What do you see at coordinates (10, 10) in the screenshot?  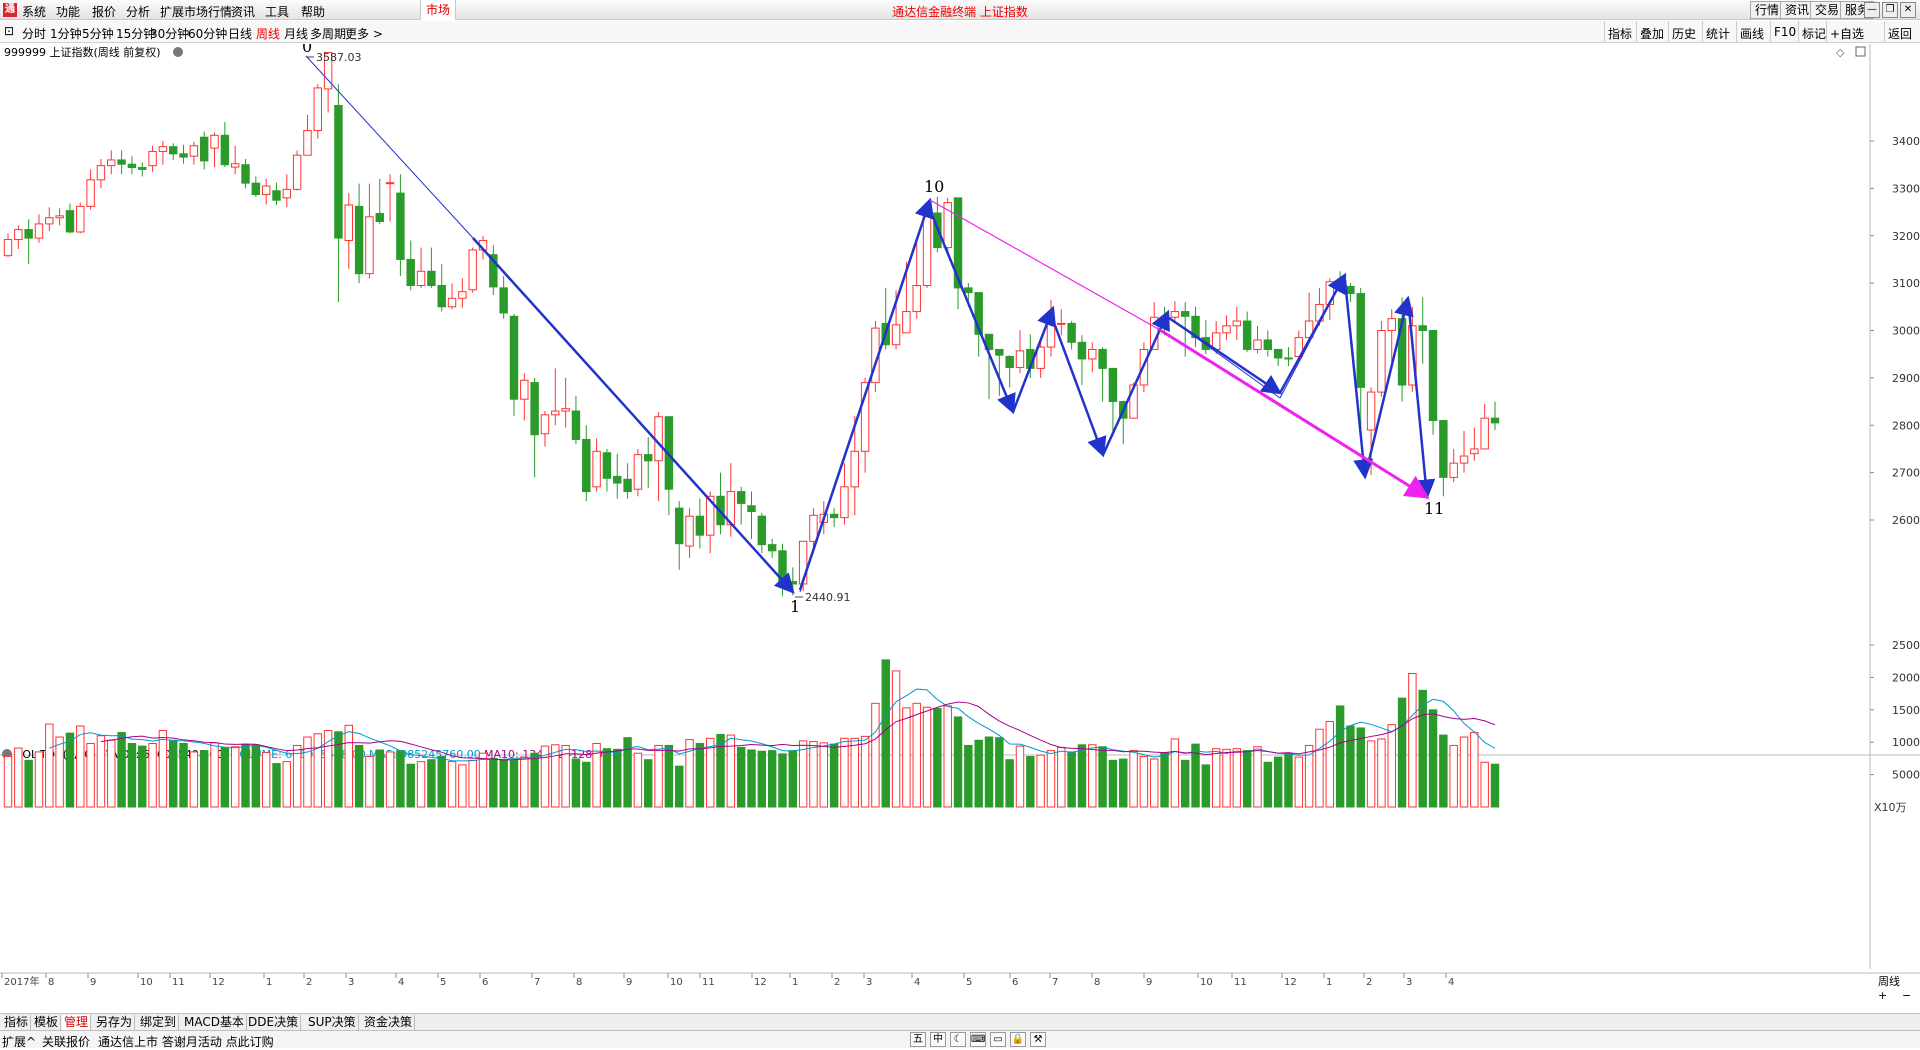 I see `app-logo-icon: 通` at bounding box center [10, 10].